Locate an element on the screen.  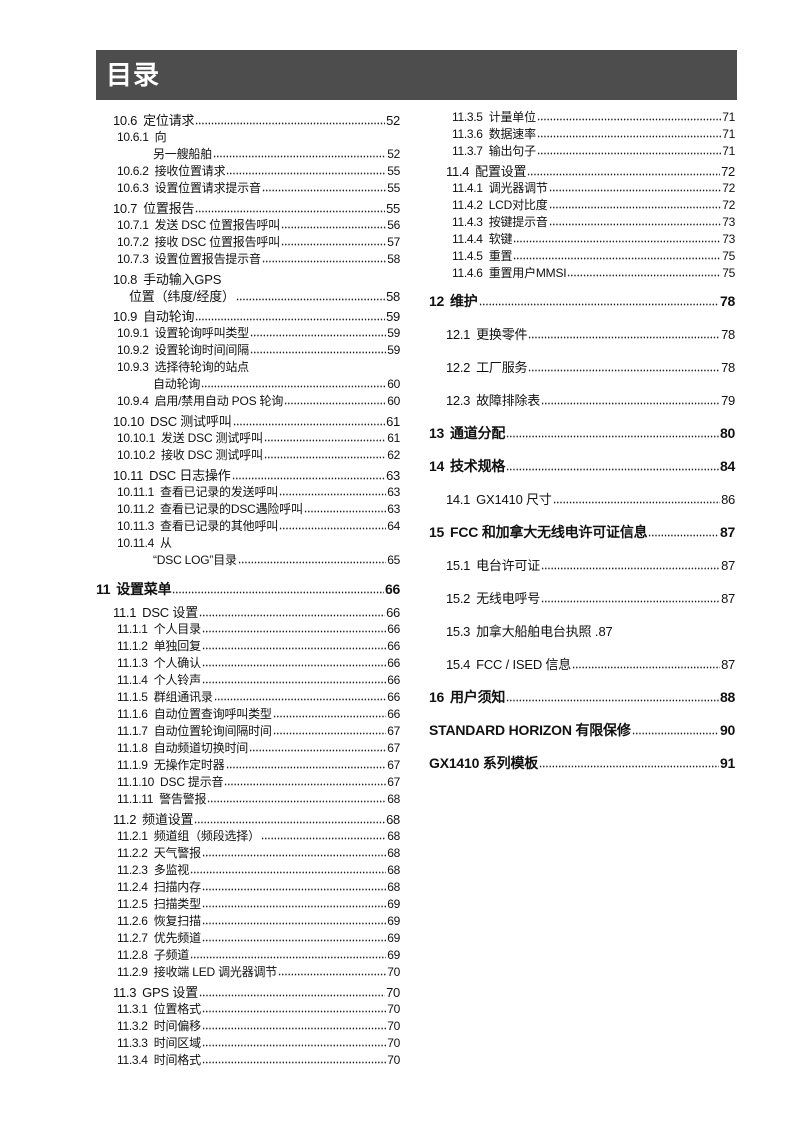
toc-entry-10-9-2: 10.9.2 设置轮询时间间隔 59 is located at coordinates (248, 350).